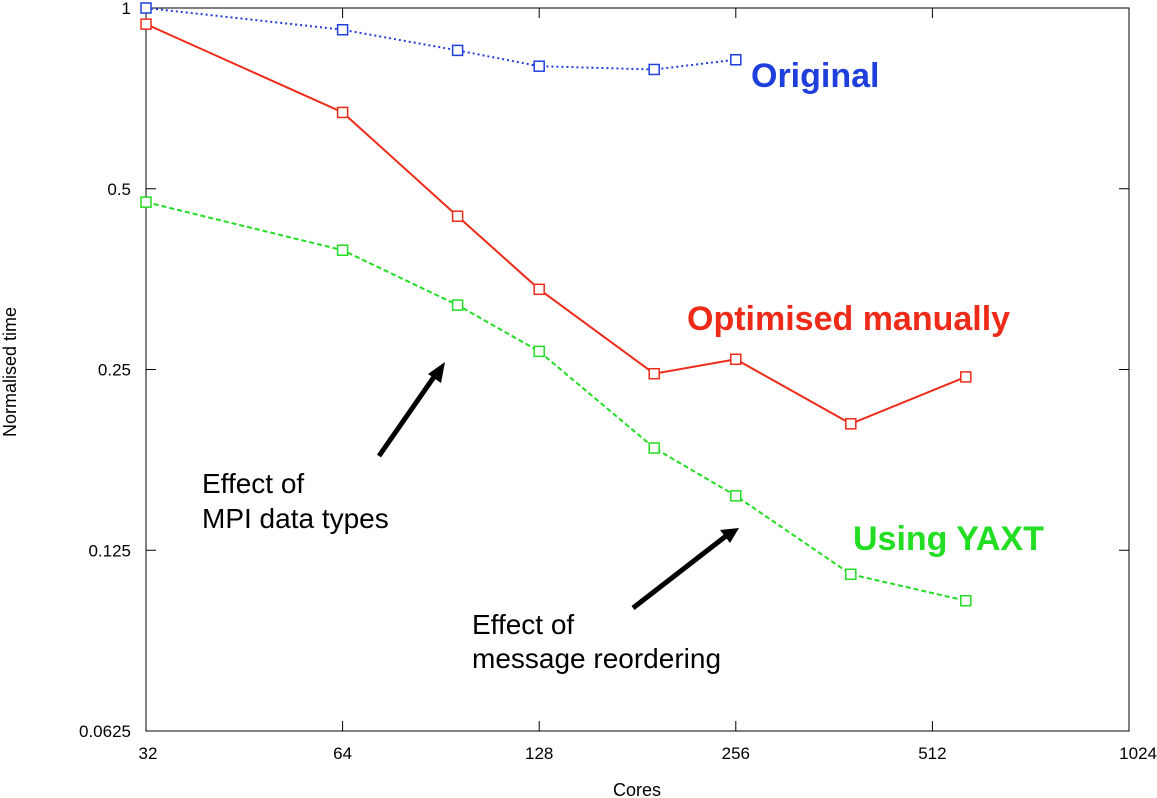  I want to click on x-tick-label: 32, so click(148, 753).